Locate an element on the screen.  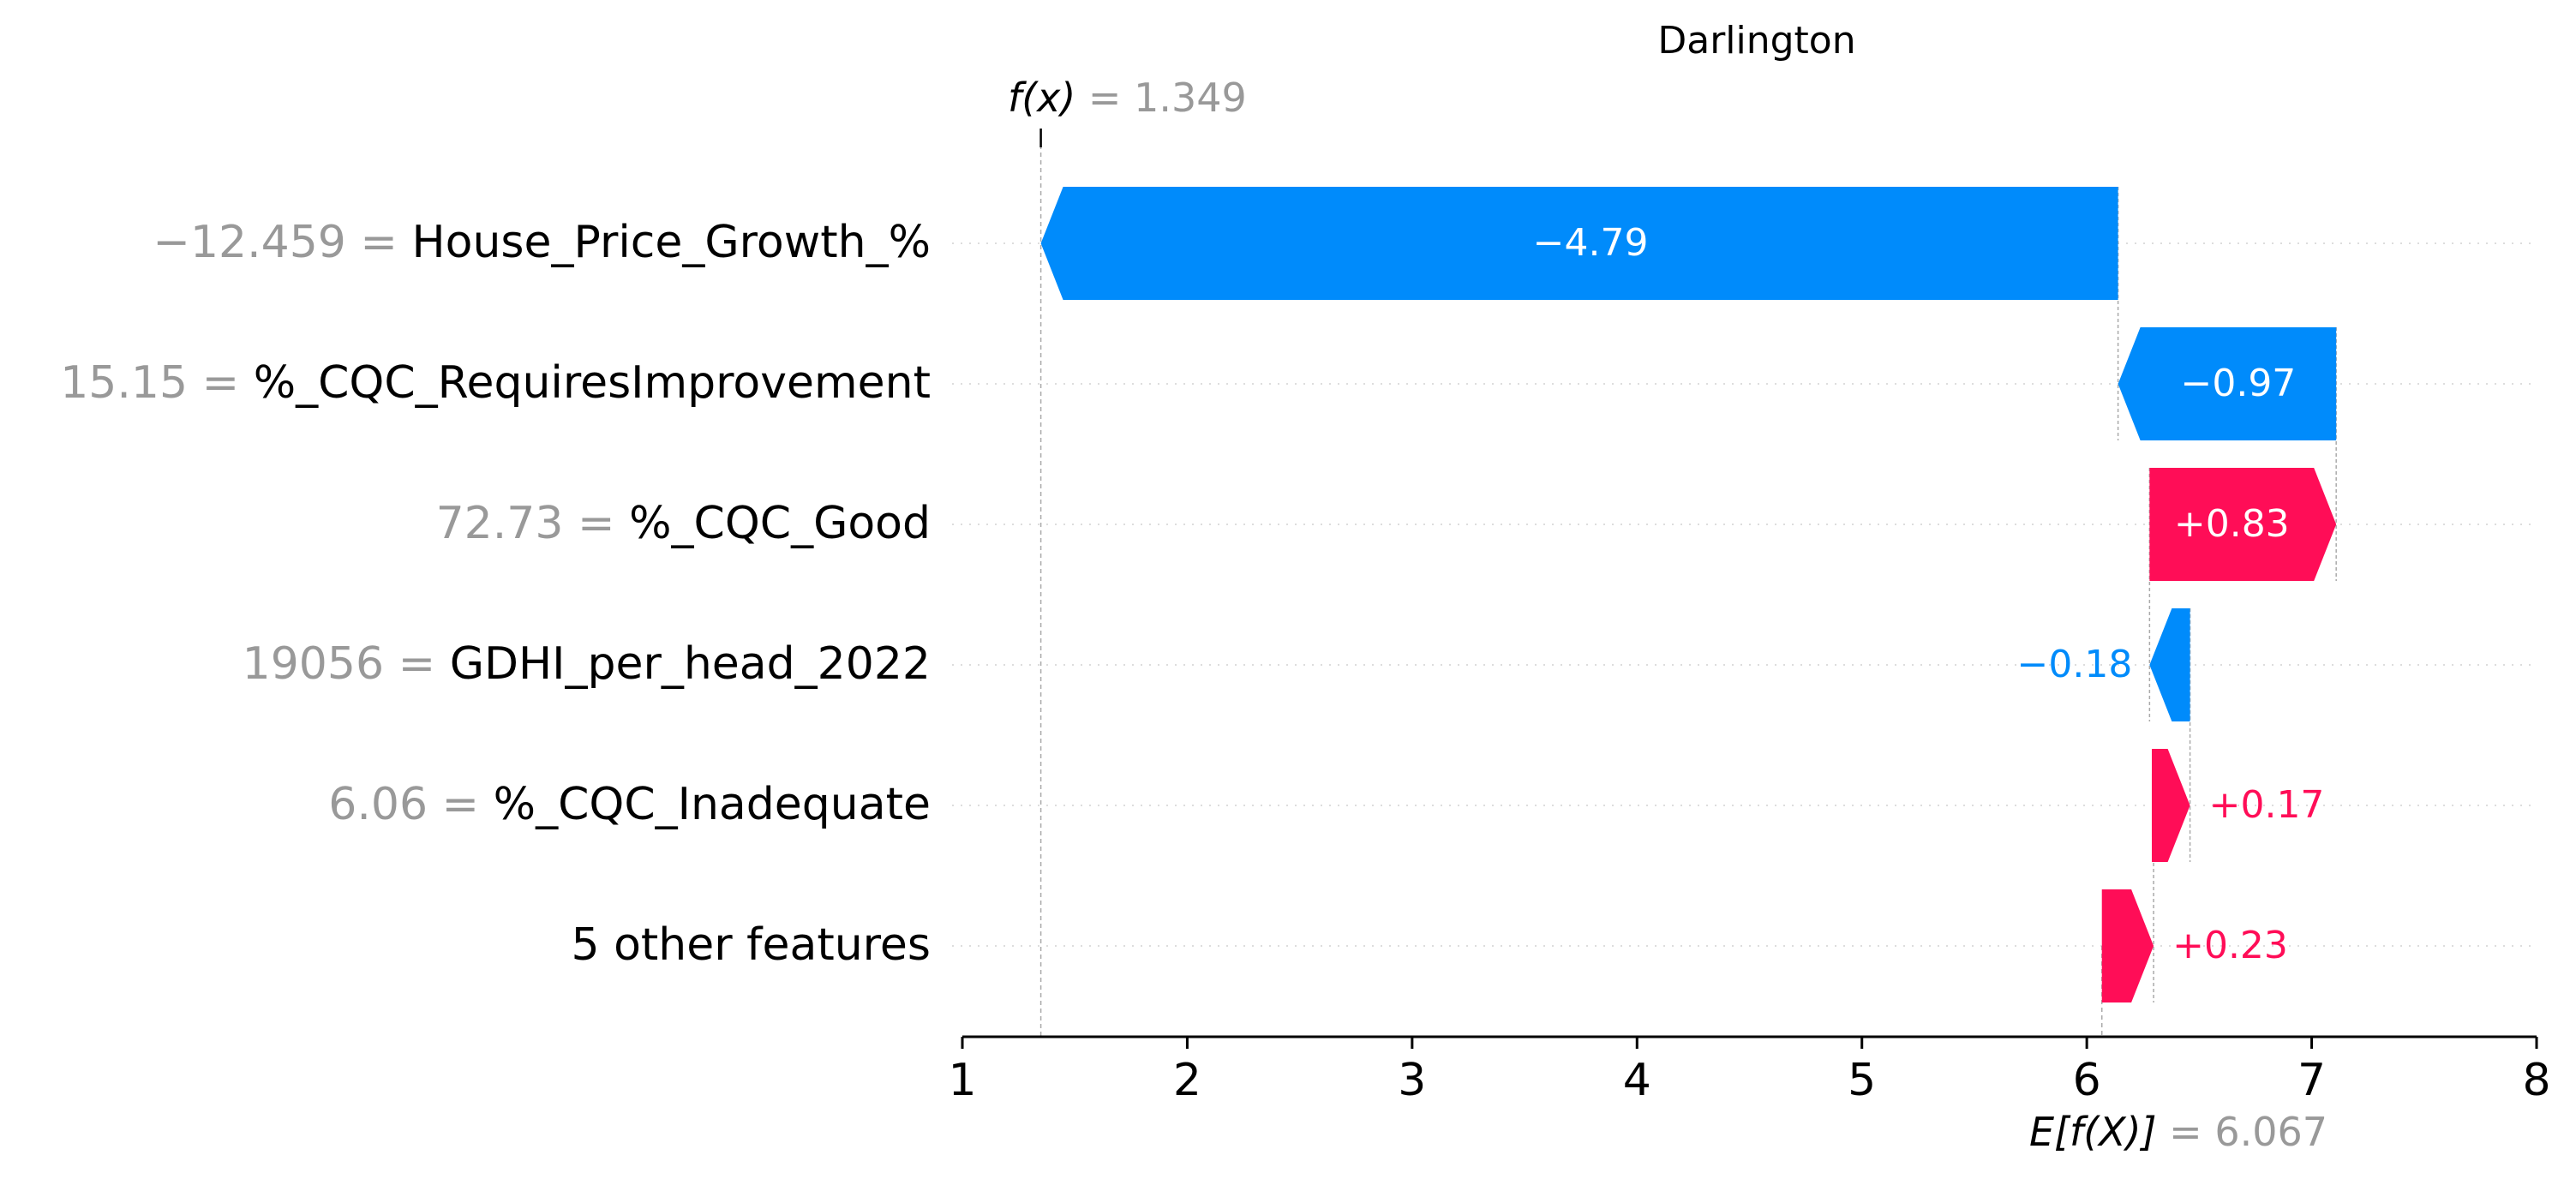
x-axis: 1 2 3 4 5 6 7 8 is located at coordinates (1749, 1070).